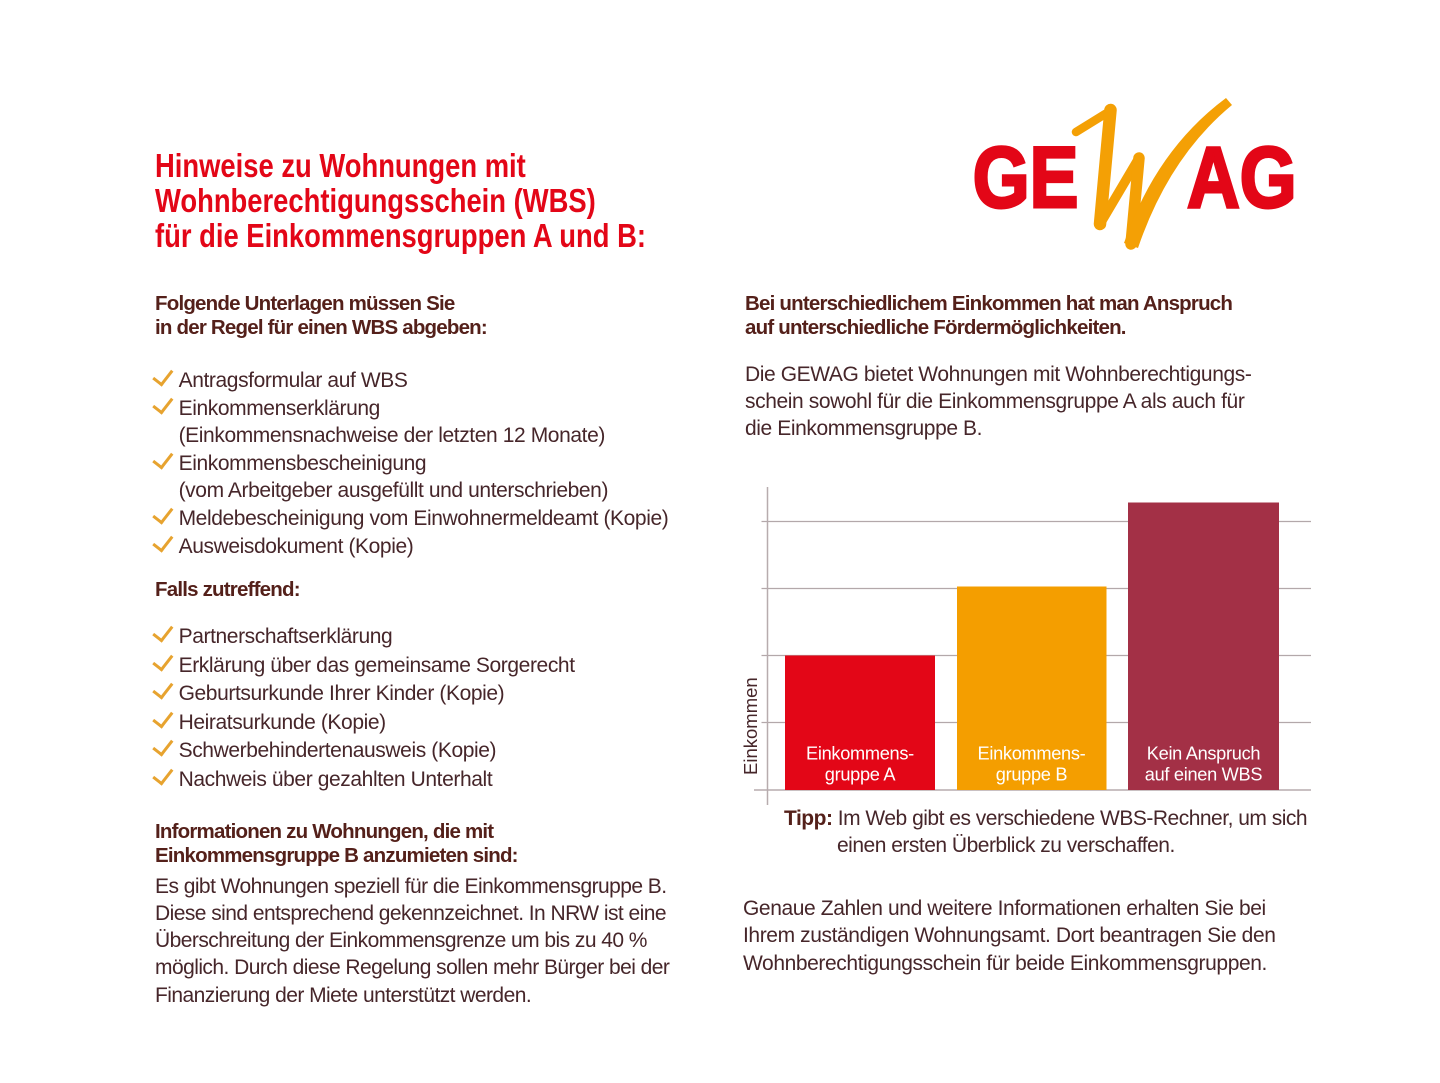  What do you see at coordinates (1204, 774) in the screenshot?
I see `svg-text: auf einen WBS` at bounding box center [1204, 774].